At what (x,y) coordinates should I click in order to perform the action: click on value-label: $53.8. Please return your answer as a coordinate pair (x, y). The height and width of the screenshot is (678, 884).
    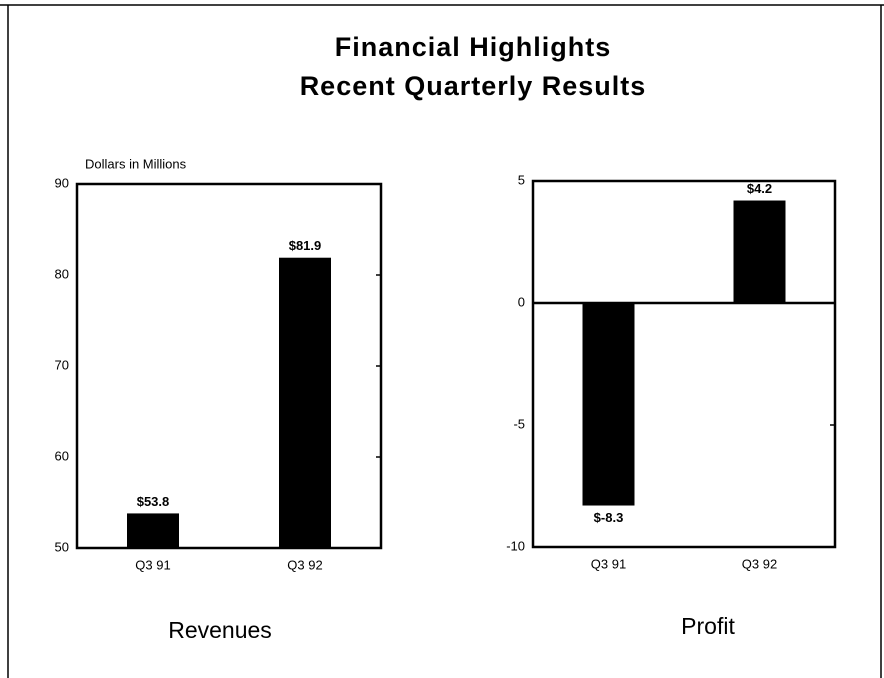
    Looking at the image, I should click on (153, 501).